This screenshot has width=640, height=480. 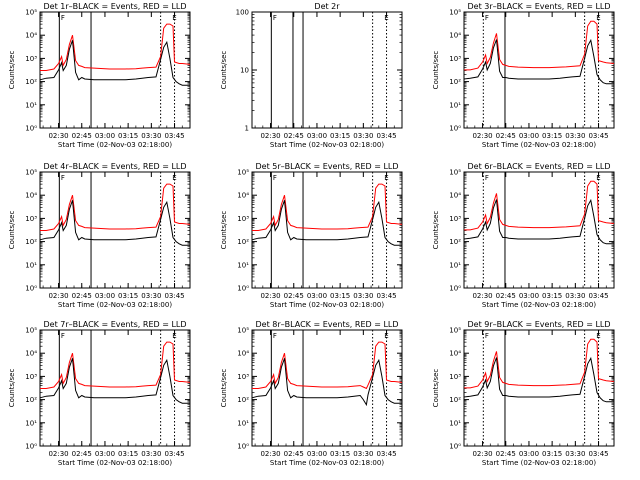 I want to click on panel-title: Det 8r–BLACK = Events, RED = LLD, so click(x=326, y=324).